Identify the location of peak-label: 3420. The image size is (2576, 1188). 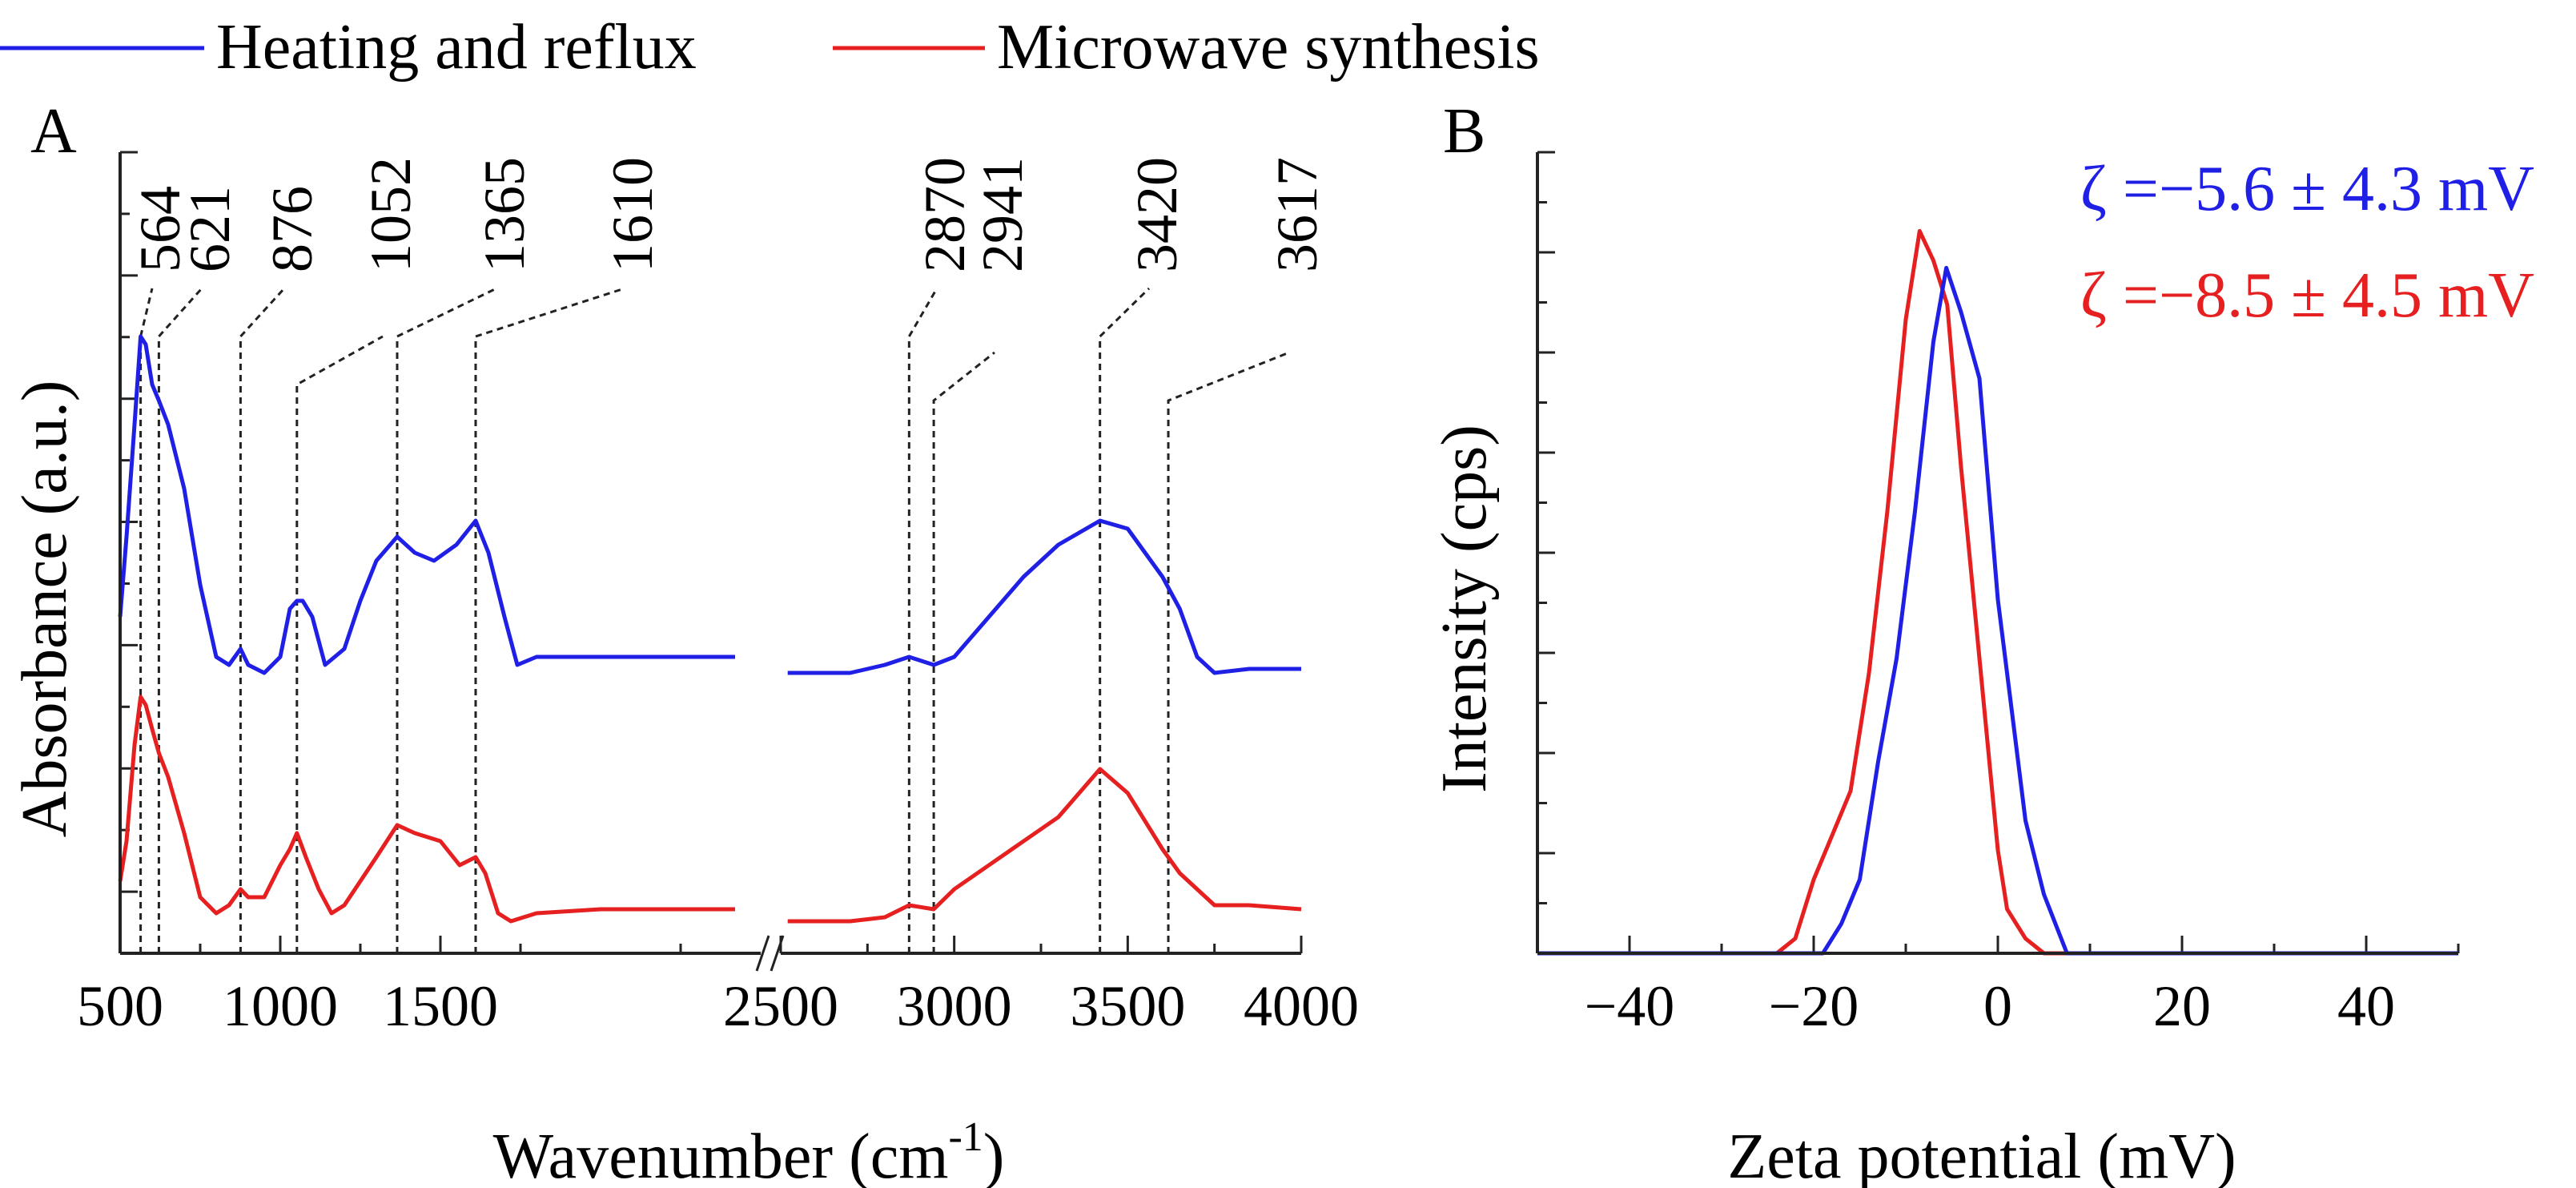
(1157, 214).